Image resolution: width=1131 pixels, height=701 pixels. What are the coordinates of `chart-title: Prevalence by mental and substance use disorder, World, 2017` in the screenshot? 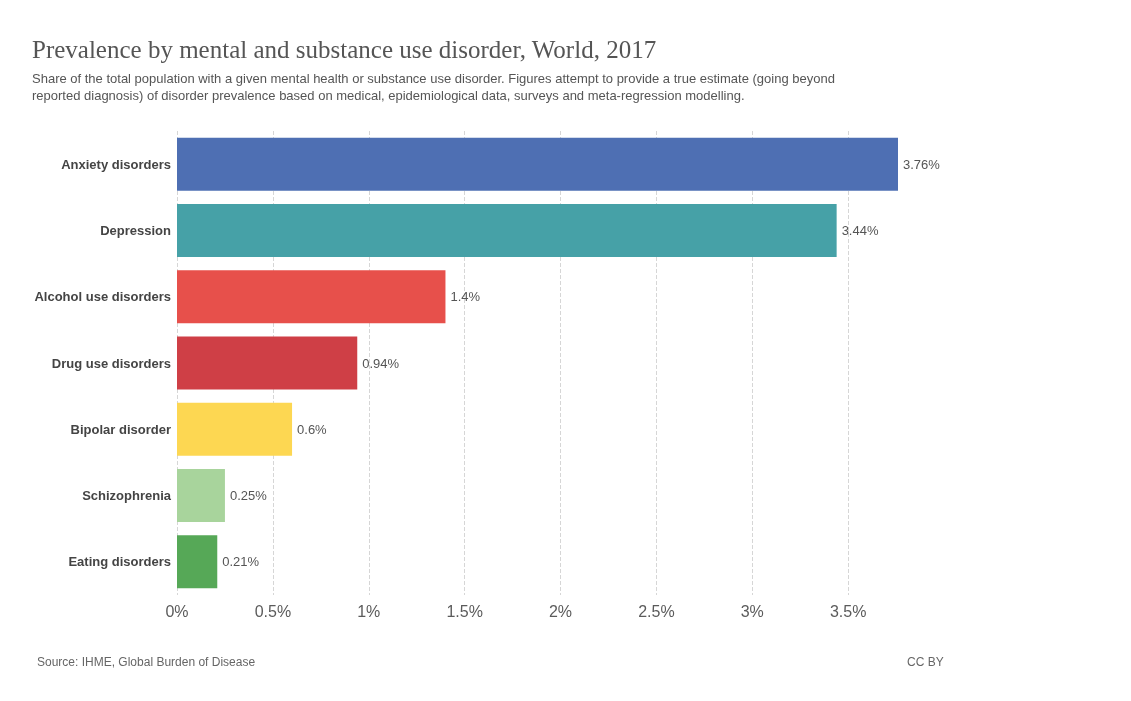 It's located at (344, 49).